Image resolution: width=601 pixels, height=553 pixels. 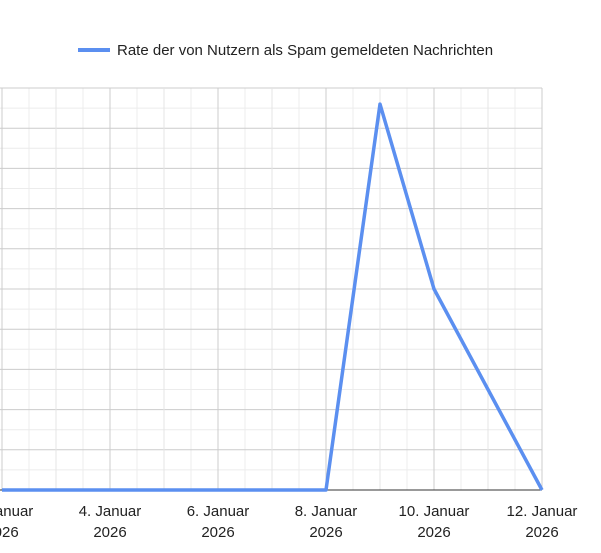 I want to click on x-tick-label: 10. Januar 2026, so click(x=434, y=522).